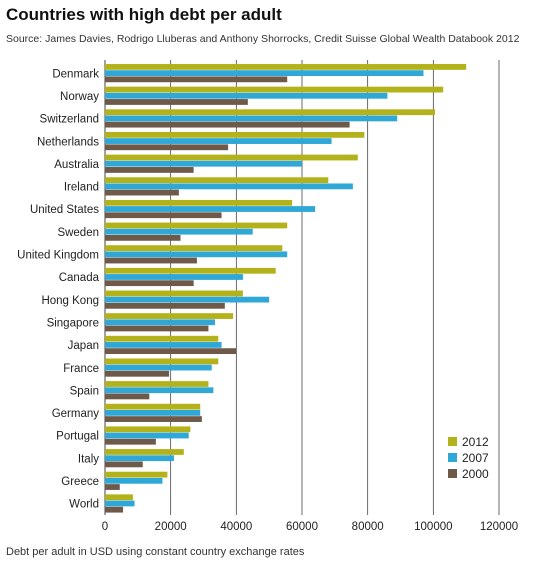 This screenshot has width=534, height=567. What do you see at coordinates (452, 457) in the screenshot?
I see `legend-swatch-2007` at bounding box center [452, 457].